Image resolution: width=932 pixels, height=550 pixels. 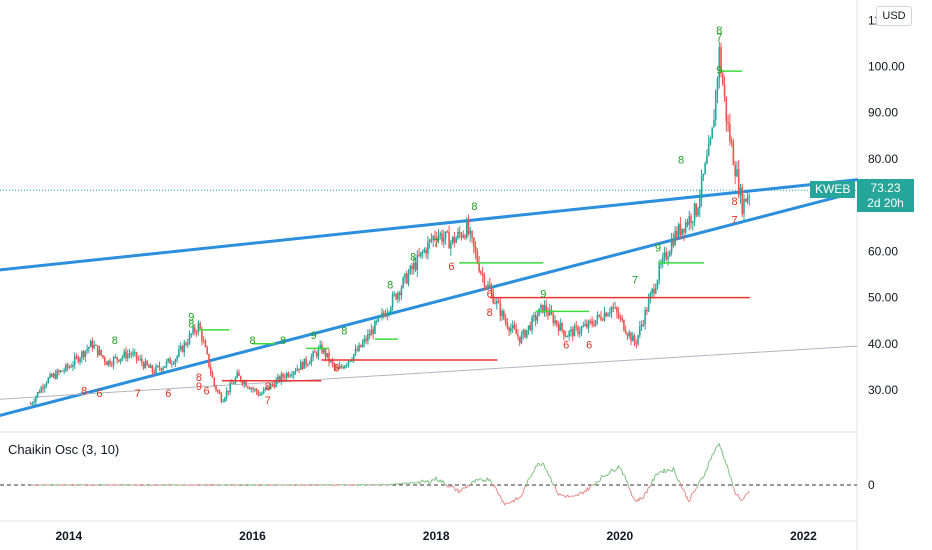 What do you see at coordinates (658, 248) in the screenshot?
I see `sequence-count-label: 9` at bounding box center [658, 248].